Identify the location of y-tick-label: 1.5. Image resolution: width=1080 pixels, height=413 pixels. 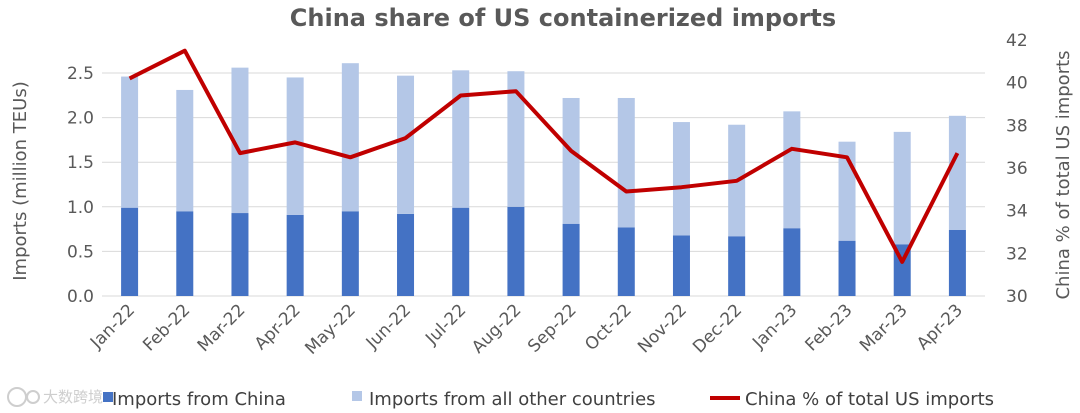
(80, 163).